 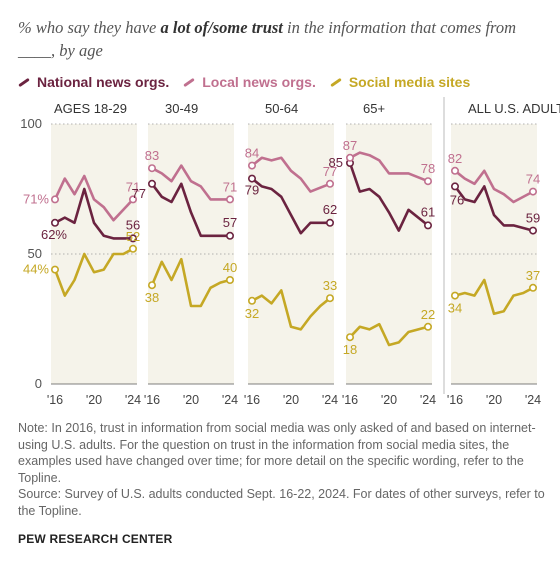 What do you see at coordinates (455, 158) in the screenshot?
I see `data-label-start: 82` at bounding box center [455, 158].